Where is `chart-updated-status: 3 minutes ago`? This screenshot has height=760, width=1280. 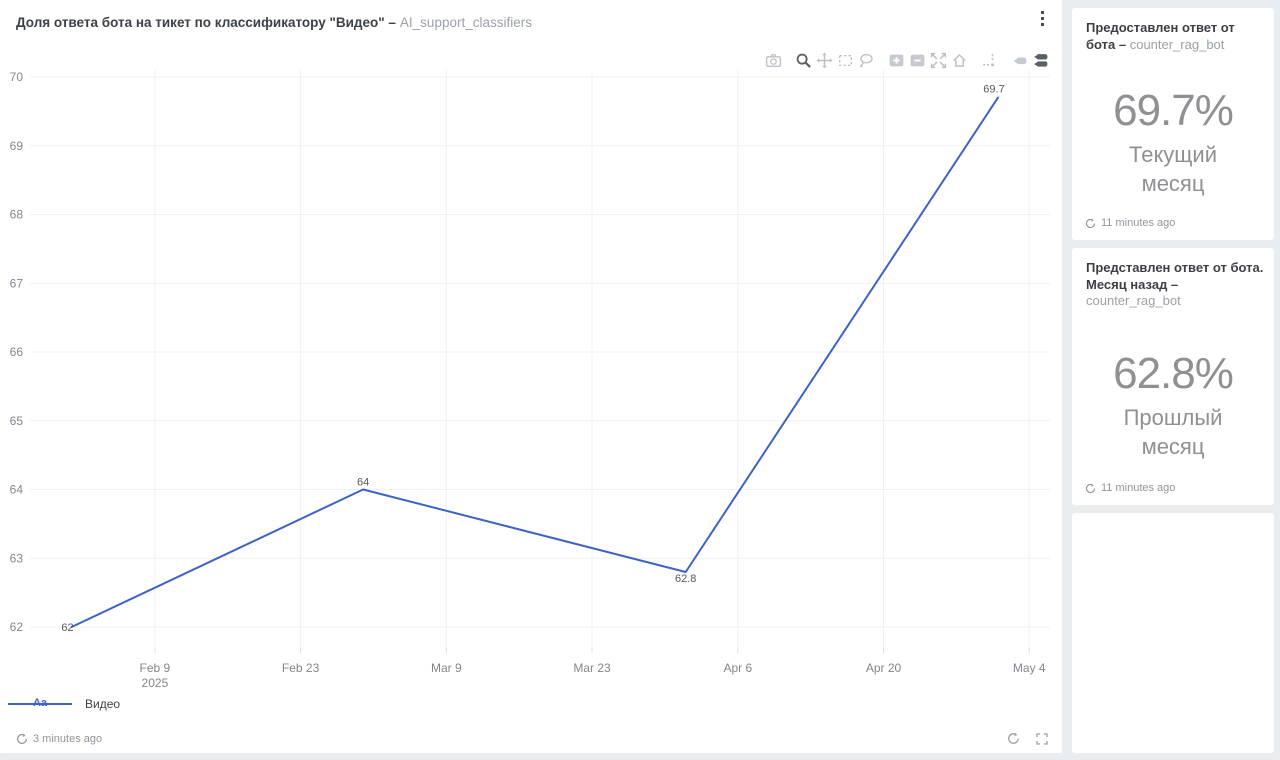
chart-updated-status: 3 minutes ago is located at coordinates (59, 739).